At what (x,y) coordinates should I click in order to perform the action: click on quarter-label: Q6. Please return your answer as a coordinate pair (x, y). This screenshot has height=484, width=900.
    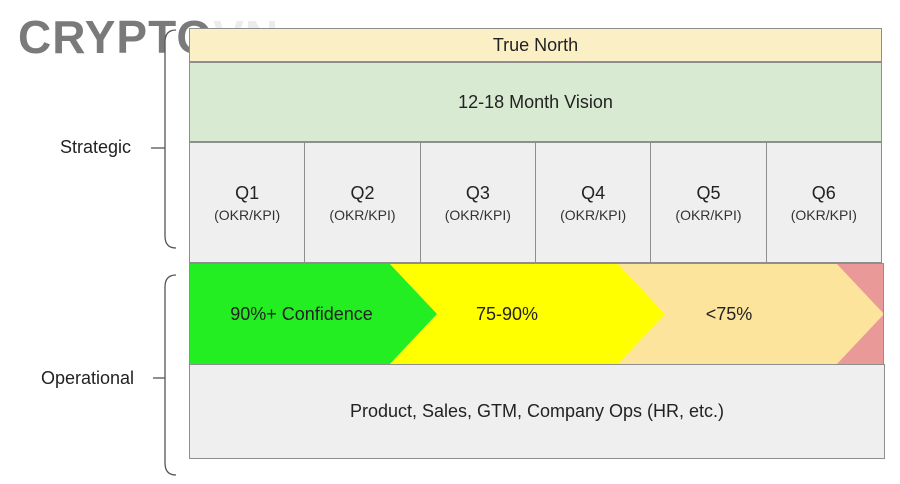
    Looking at the image, I should click on (823, 192).